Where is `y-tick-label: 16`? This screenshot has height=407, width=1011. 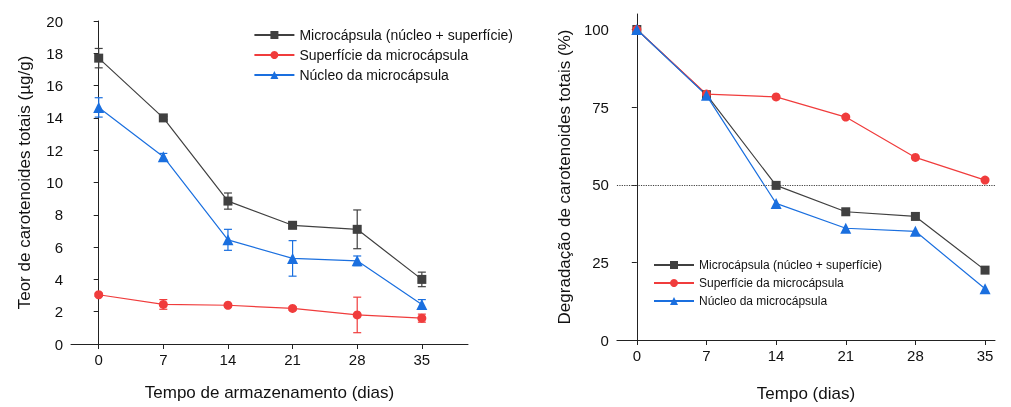 y-tick-label: 16 is located at coordinates (54, 86).